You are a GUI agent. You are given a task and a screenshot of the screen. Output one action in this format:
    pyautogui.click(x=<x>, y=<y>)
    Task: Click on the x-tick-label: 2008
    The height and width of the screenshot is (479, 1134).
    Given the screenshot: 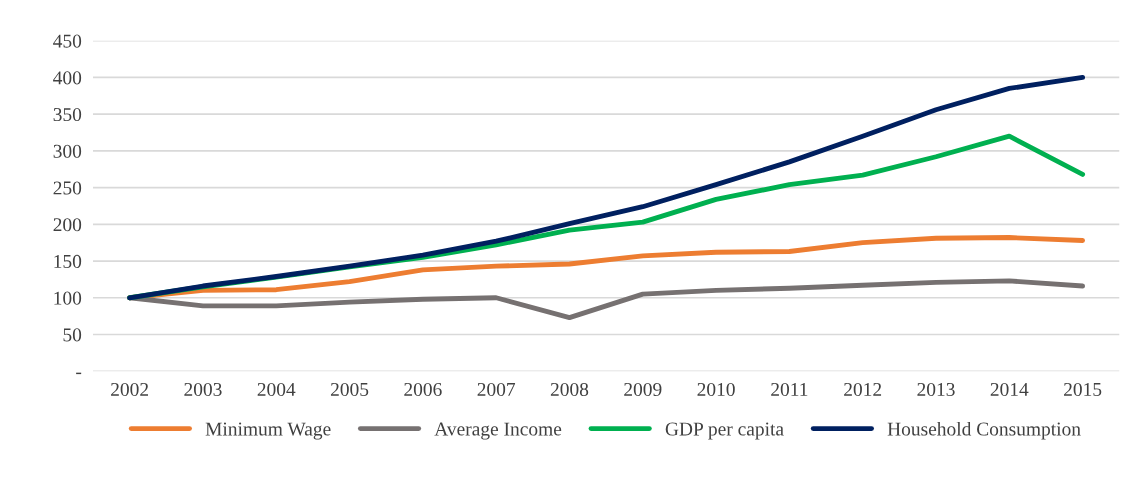 What is the action you would take?
    pyautogui.click(x=569, y=389)
    